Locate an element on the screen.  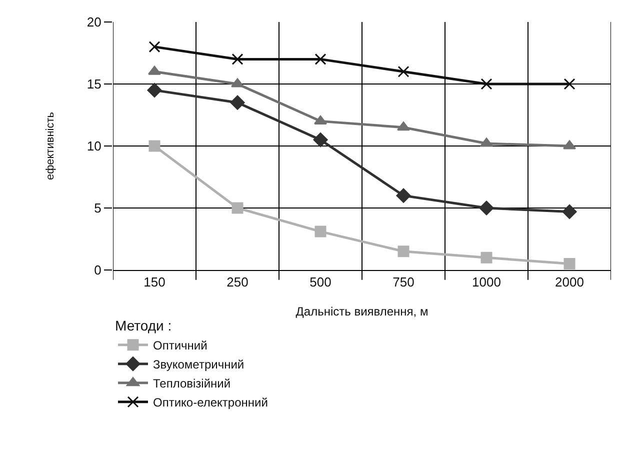
x-tick-label: 500 is located at coordinates (321, 282).